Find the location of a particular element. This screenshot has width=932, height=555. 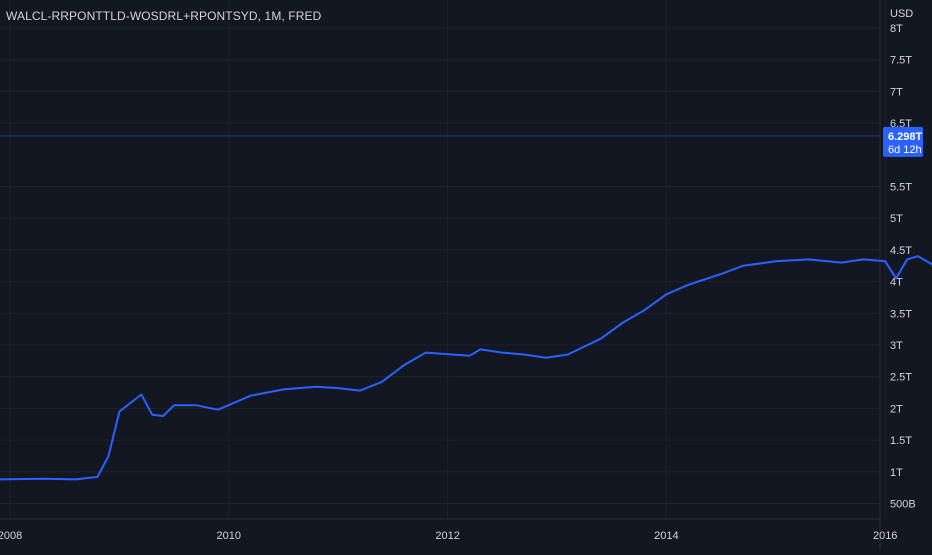

y-tick-label: 5T is located at coordinates (896, 219).